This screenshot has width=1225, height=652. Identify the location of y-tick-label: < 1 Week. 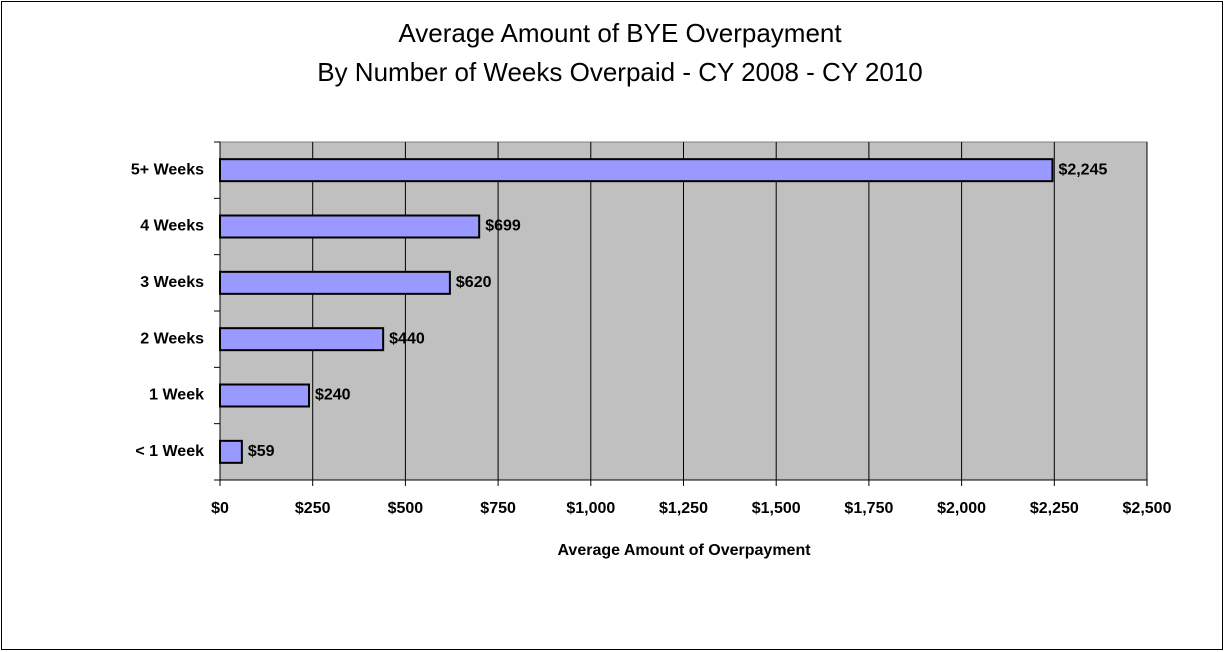
(169, 451).